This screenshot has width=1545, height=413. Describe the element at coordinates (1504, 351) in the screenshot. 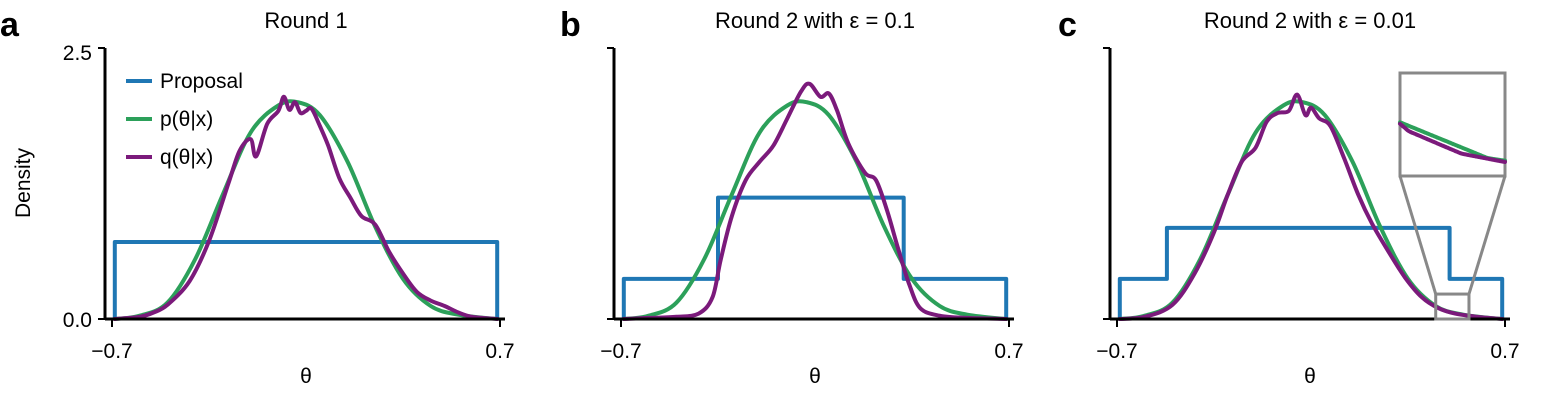

I see `panel-c-xtick-label-right: 0.7` at that location.